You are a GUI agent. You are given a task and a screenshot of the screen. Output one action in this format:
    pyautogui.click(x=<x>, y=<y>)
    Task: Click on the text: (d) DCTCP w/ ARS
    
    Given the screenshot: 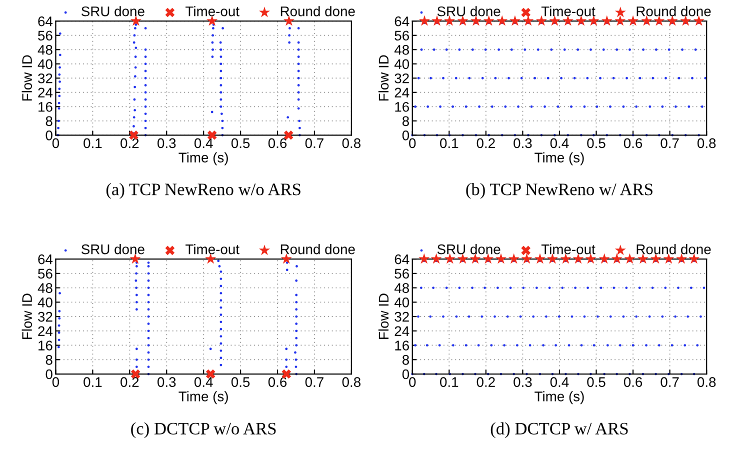 What is the action you would take?
    pyautogui.click(x=559, y=430)
    